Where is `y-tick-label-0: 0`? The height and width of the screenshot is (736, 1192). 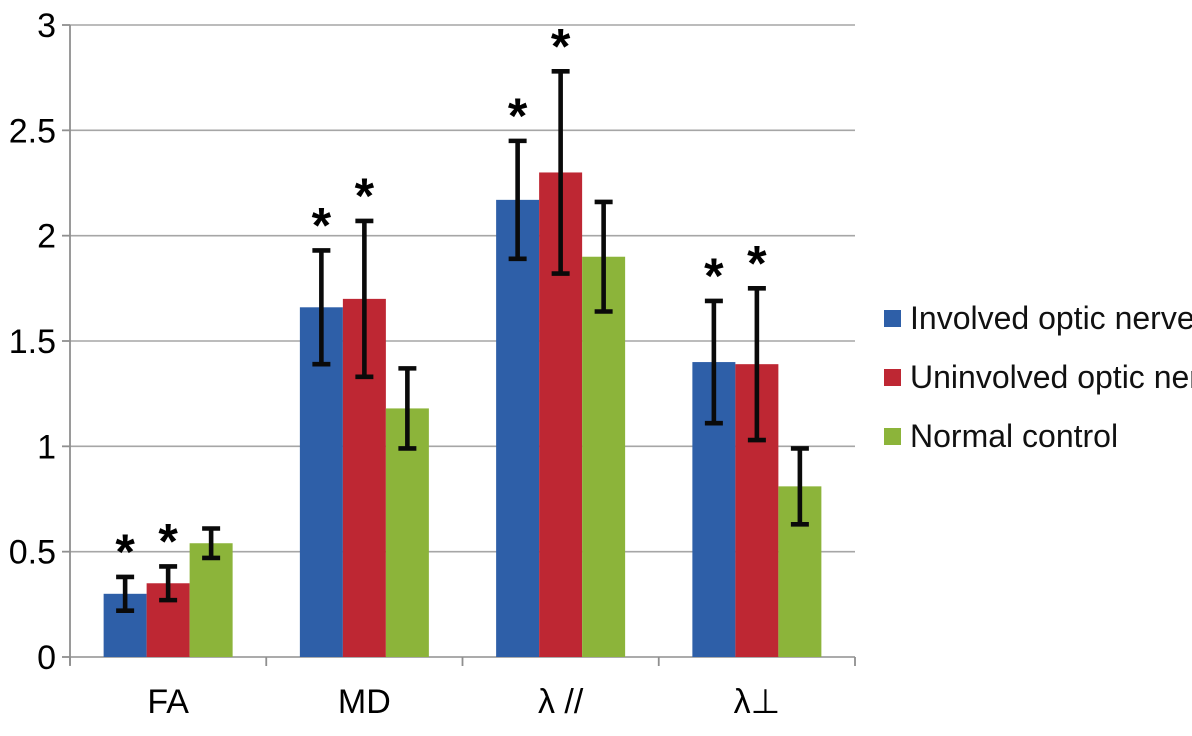 y-tick-label-0: 0 is located at coordinates (46, 658).